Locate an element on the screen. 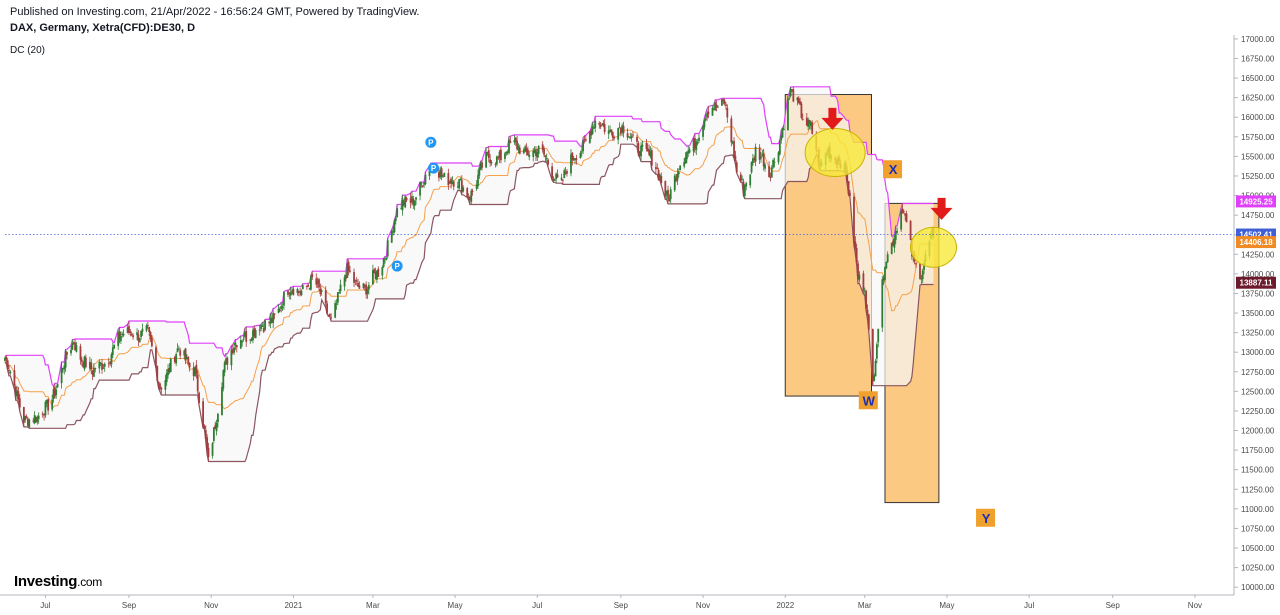 The height and width of the screenshot is (615, 1280). y-tick-label: 12500.00 is located at coordinates (1258, 391).